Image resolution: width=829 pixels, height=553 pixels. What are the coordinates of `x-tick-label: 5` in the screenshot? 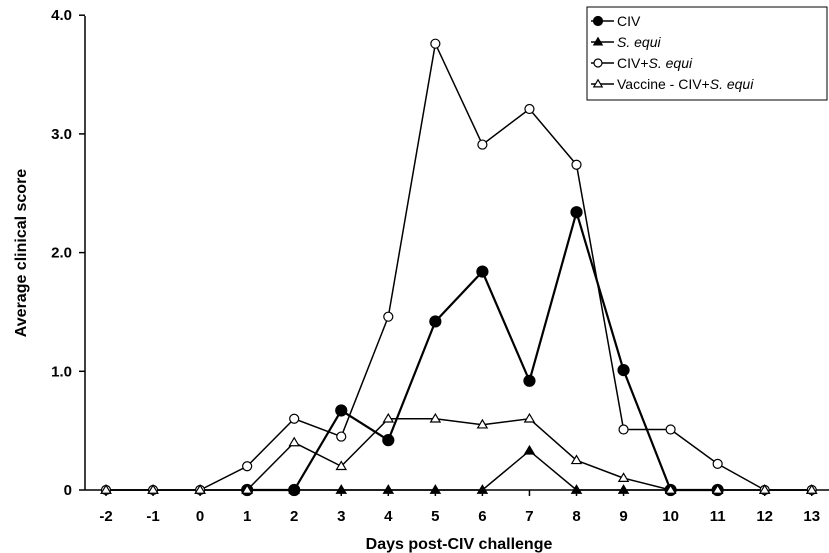 It's located at (435, 516).